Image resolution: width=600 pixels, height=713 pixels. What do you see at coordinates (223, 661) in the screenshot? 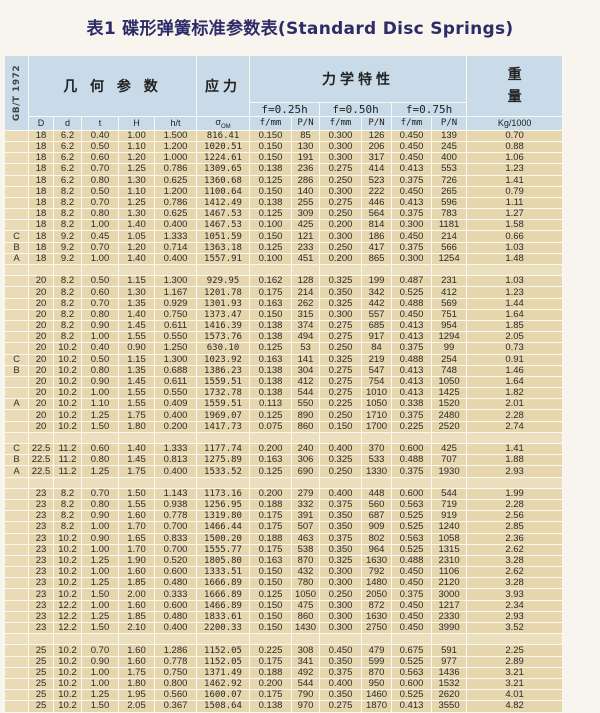
I see `cell-sigma: 1152.05` at bounding box center [223, 661].